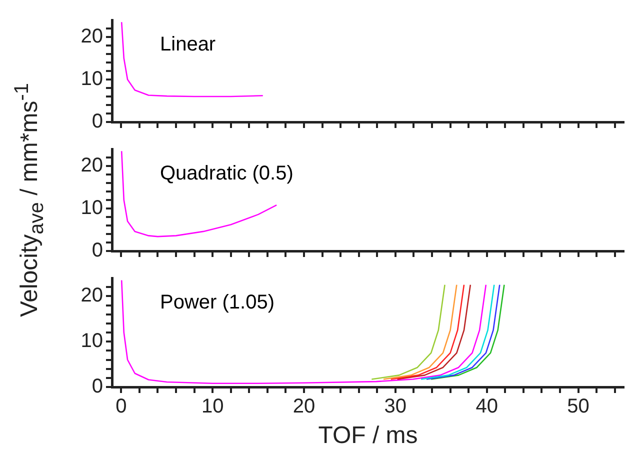 Image resolution: width=626 pixels, height=455 pixels. What do you see at coordinates (188, 45) in the screenshot?
I see `annotation: Linear` at bounding box center [188, 45].